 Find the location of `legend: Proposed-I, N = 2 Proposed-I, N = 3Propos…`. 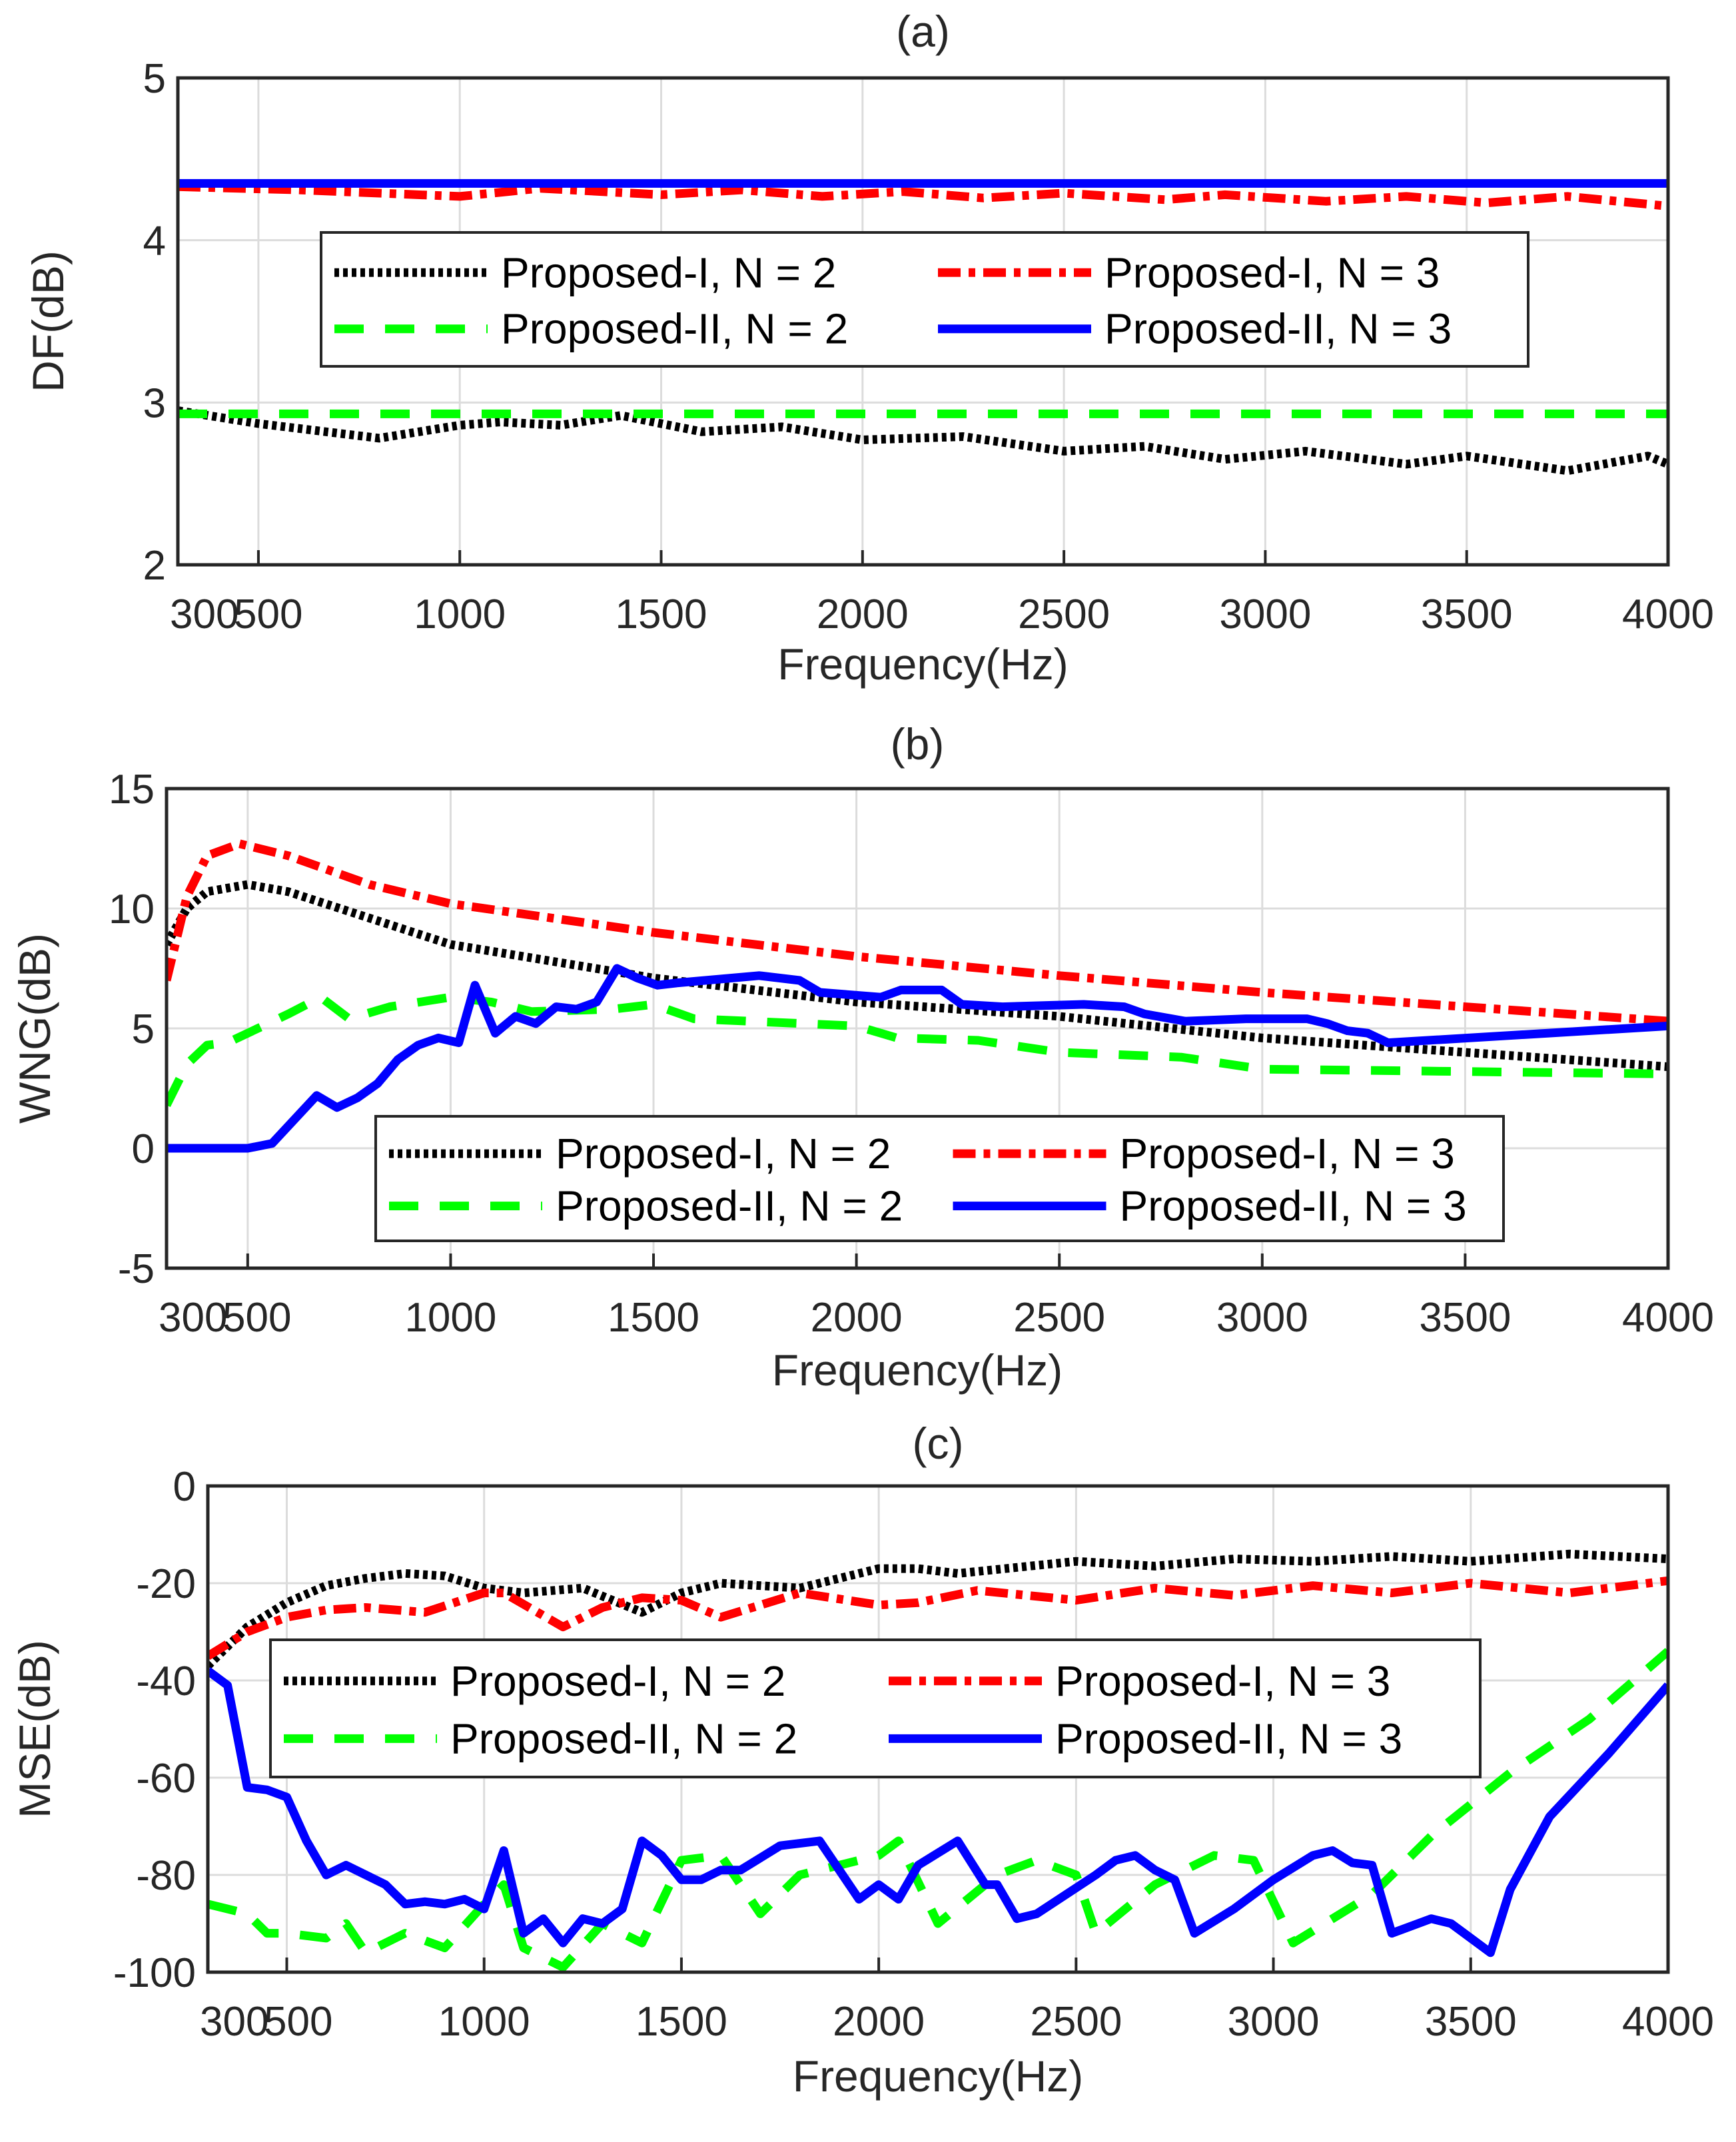

legend: Proposed-I, N = 2 Proposed-I, N = 3Propos… is located at coordinates (939, 1178).